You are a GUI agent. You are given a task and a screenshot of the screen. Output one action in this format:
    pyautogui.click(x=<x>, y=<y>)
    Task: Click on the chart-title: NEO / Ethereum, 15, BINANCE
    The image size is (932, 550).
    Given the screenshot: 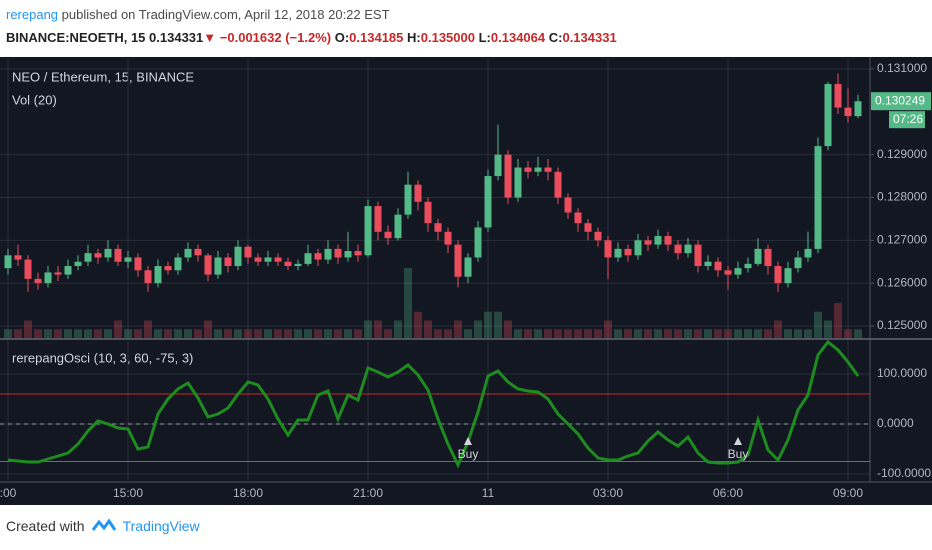 What is the action you would take?
    pyautogui.click(x=103, y=76)
    